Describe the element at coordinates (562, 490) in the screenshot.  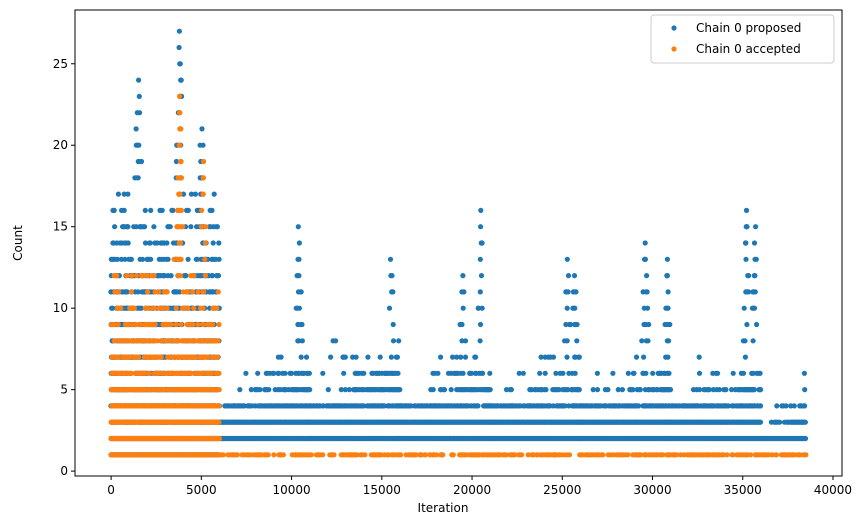
I see `x-tick-label: 25000` at that location.